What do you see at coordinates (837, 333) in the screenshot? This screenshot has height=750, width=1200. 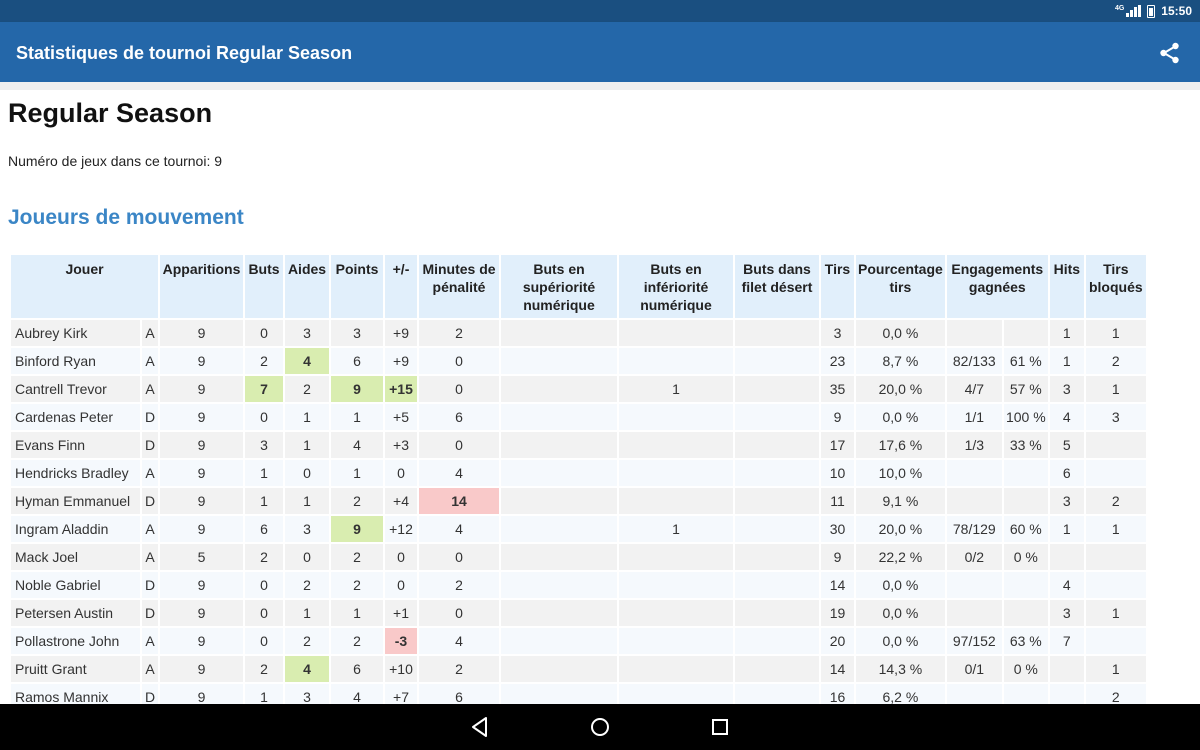 I see `shots-cell: 3` at bounding box center [837, 333].